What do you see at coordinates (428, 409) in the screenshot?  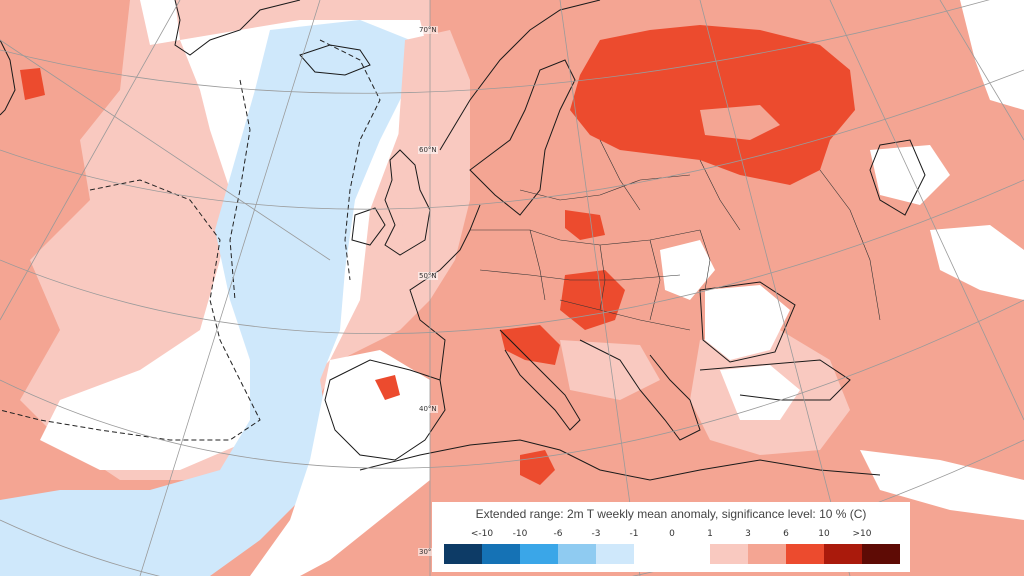 I see `lat-label-40n: 40°N` at bounding box center [428, 409].